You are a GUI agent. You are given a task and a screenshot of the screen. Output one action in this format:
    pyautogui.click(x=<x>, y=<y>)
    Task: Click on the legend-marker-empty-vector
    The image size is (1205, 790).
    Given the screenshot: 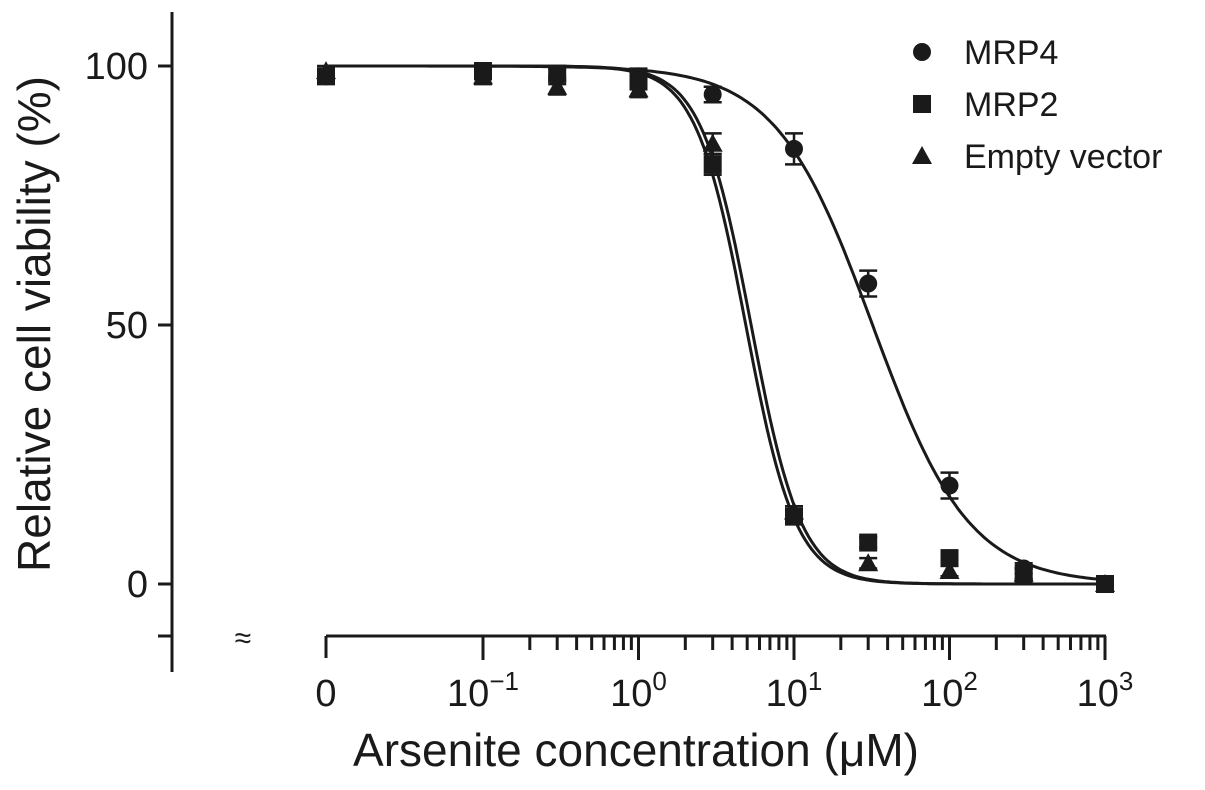 What is the action you would take?
    pyautogui.click(x=922, y=155)
    